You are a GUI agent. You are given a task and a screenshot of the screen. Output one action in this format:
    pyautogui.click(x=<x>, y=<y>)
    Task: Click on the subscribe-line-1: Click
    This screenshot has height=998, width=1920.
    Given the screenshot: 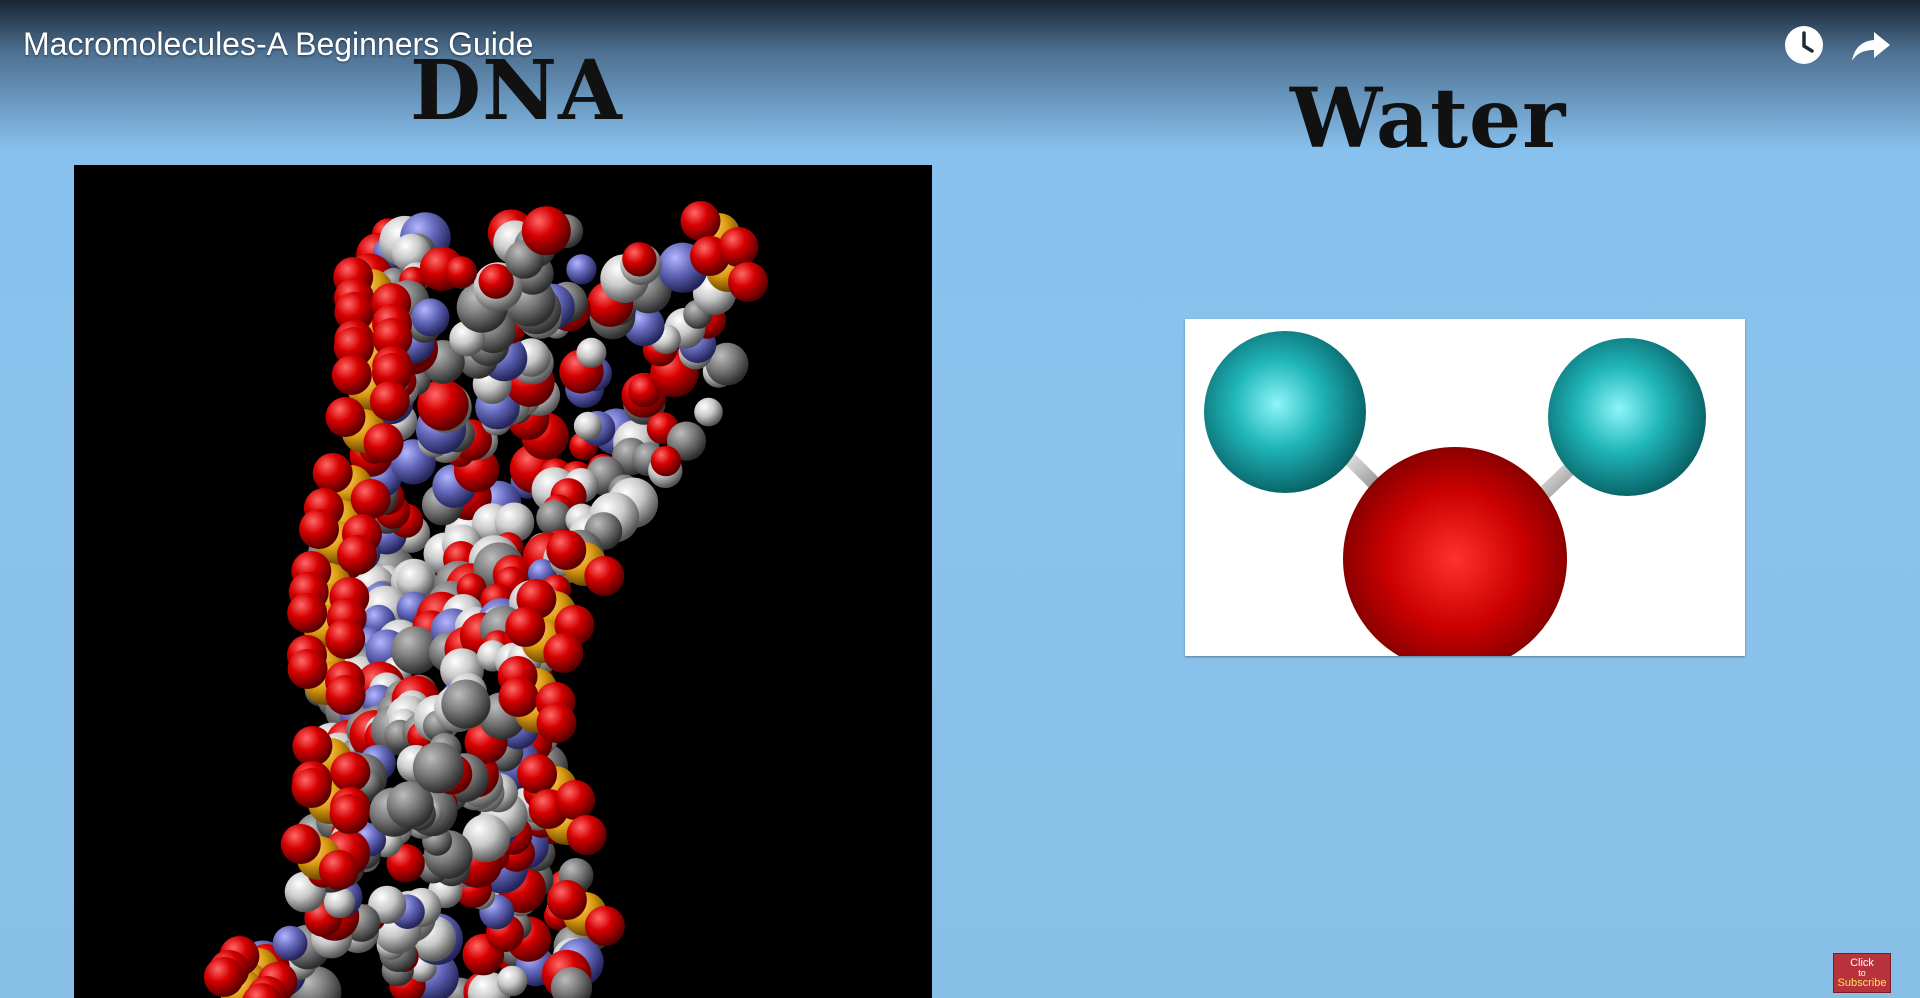 What is the action you would take?
    pyautogui.click(x=1862, y=962)
    